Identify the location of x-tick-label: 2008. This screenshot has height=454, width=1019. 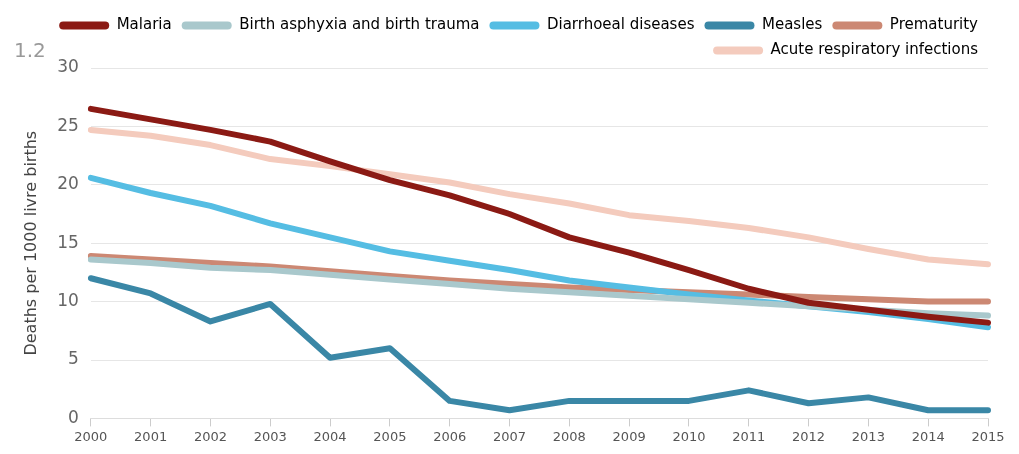
(569, 436).